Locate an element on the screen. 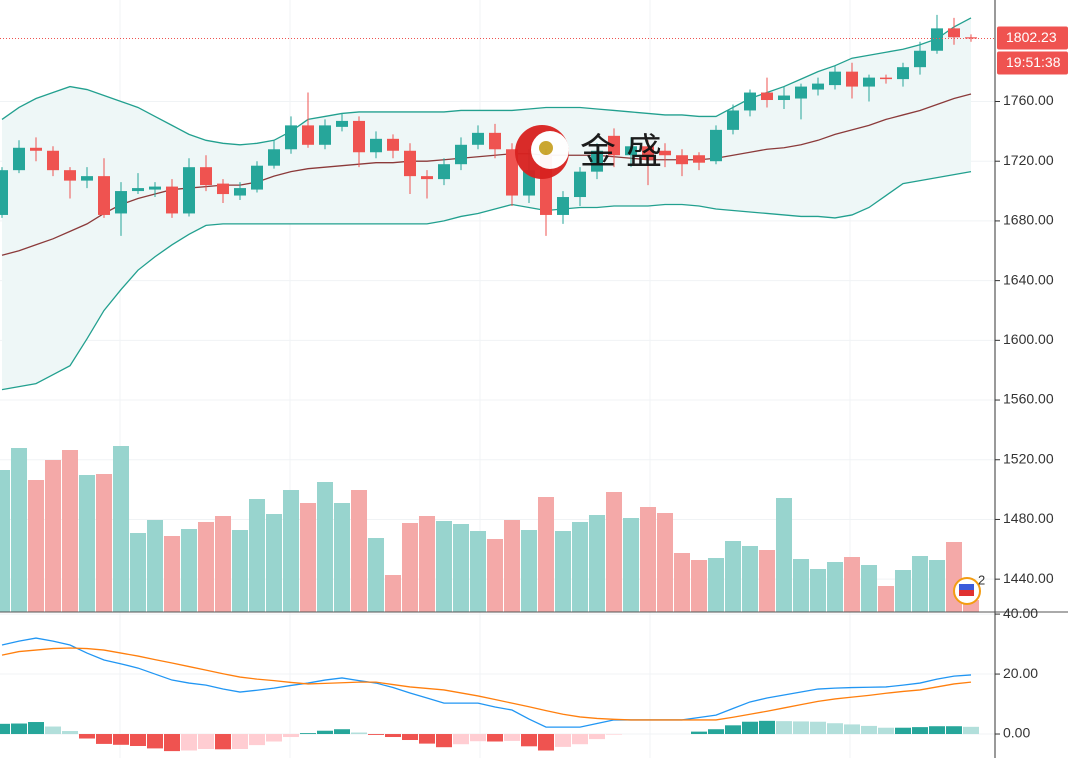 The width and height of the screenshot is (1068, 758). y-tick-label: 1760.00 is located at coordinates (1028, 100).